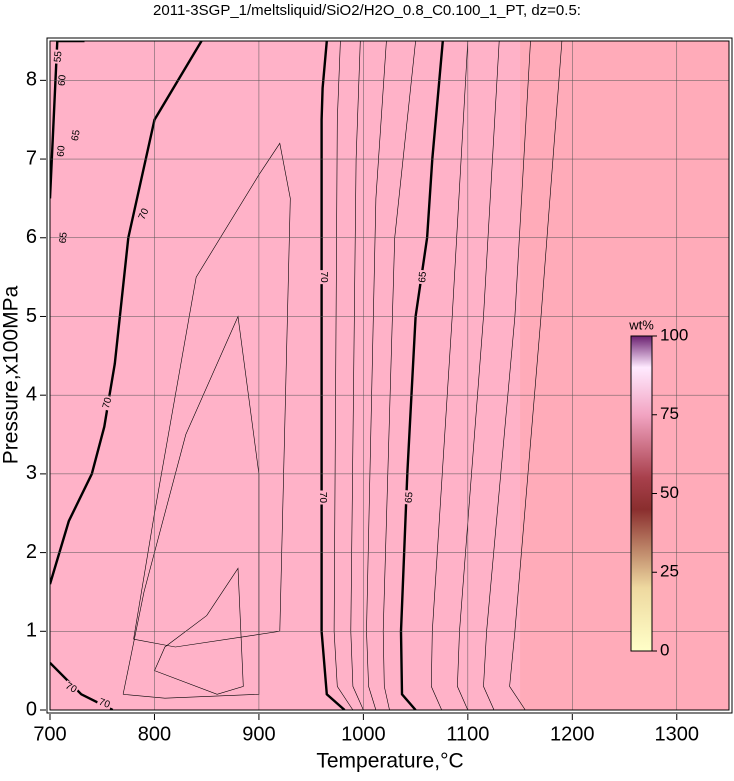 The height and width of the screenshot is (781, 734). I want to click on colorbar, so click(641, 493).